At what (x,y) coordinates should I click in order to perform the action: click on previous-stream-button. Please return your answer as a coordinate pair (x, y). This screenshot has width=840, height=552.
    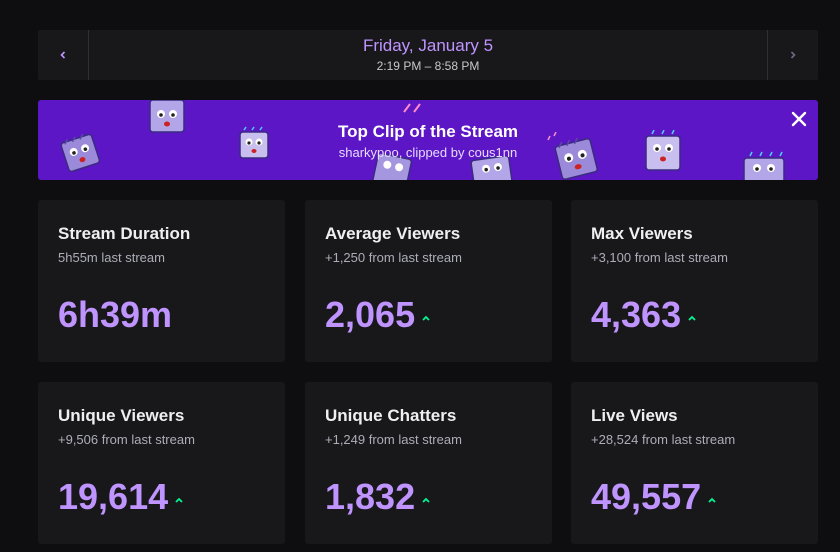
    Looking at the image, I should click on (63, 55).